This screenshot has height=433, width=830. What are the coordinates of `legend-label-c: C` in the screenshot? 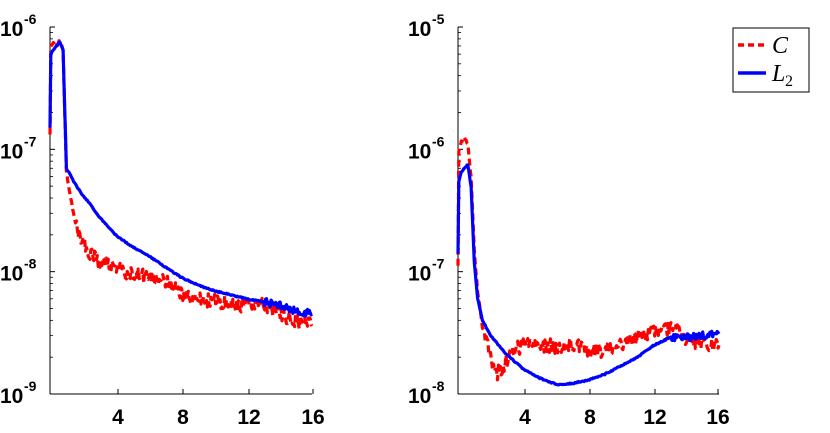 It's located at (780, 46).